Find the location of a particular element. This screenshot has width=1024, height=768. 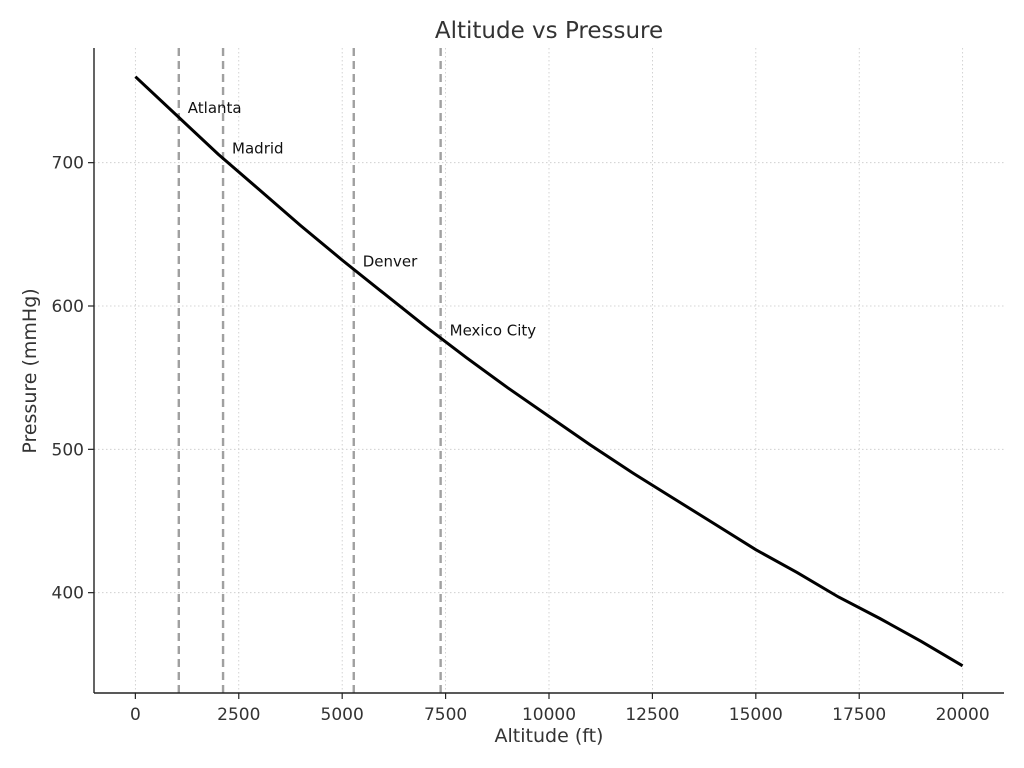

y-tick-label: 600 is located at coordinates (68, 307).